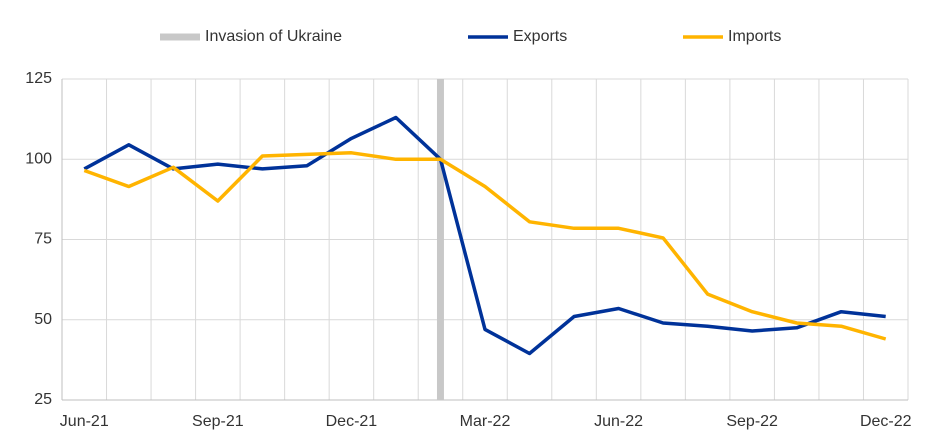  Describe the element at coordinates (218, 421) in the screenshot. I see `x-tick-label: Sep-21` at that location.